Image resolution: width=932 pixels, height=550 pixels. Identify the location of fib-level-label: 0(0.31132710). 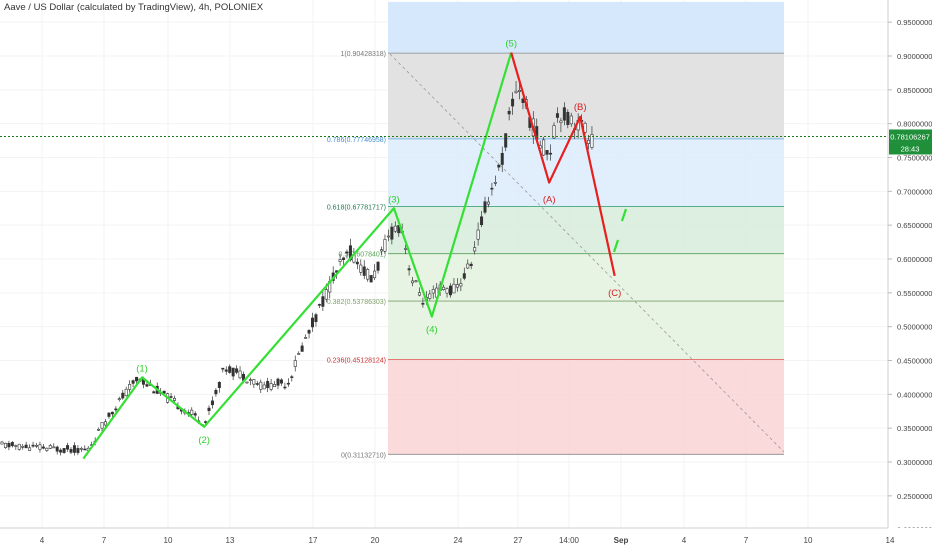
(363, 455).